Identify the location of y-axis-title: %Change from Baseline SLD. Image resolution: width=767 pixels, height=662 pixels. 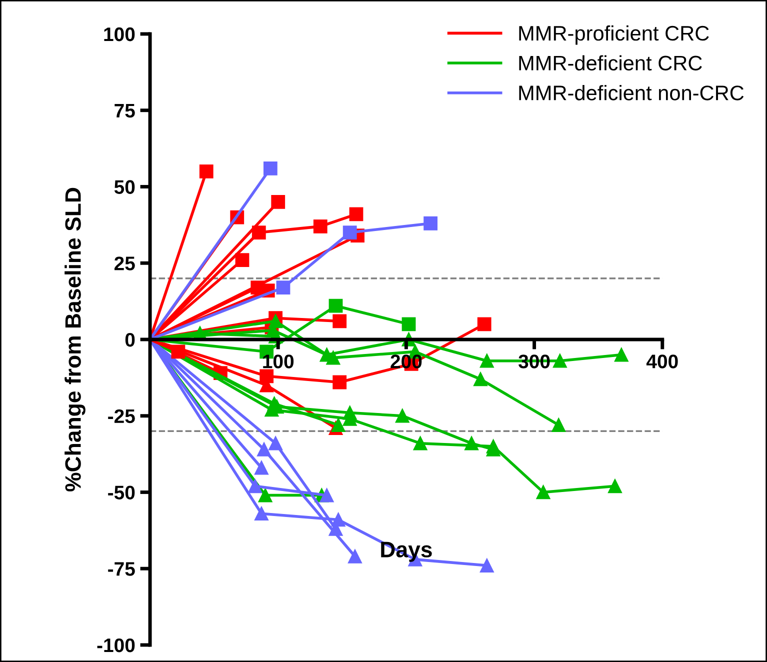
(75, 340).